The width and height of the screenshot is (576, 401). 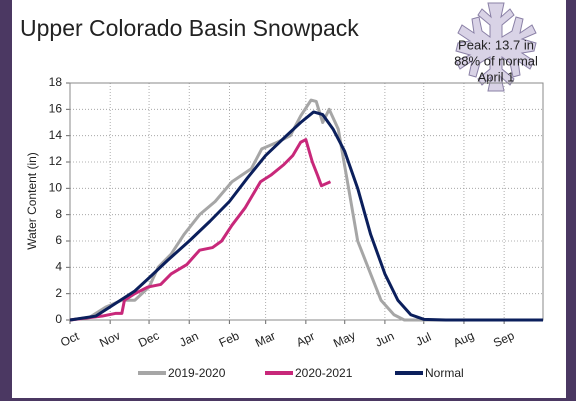 What do you see at coordinates (424, 339) in the screenshot?
I see `x-tick-label: Jul` at bounding box center [424, 339].